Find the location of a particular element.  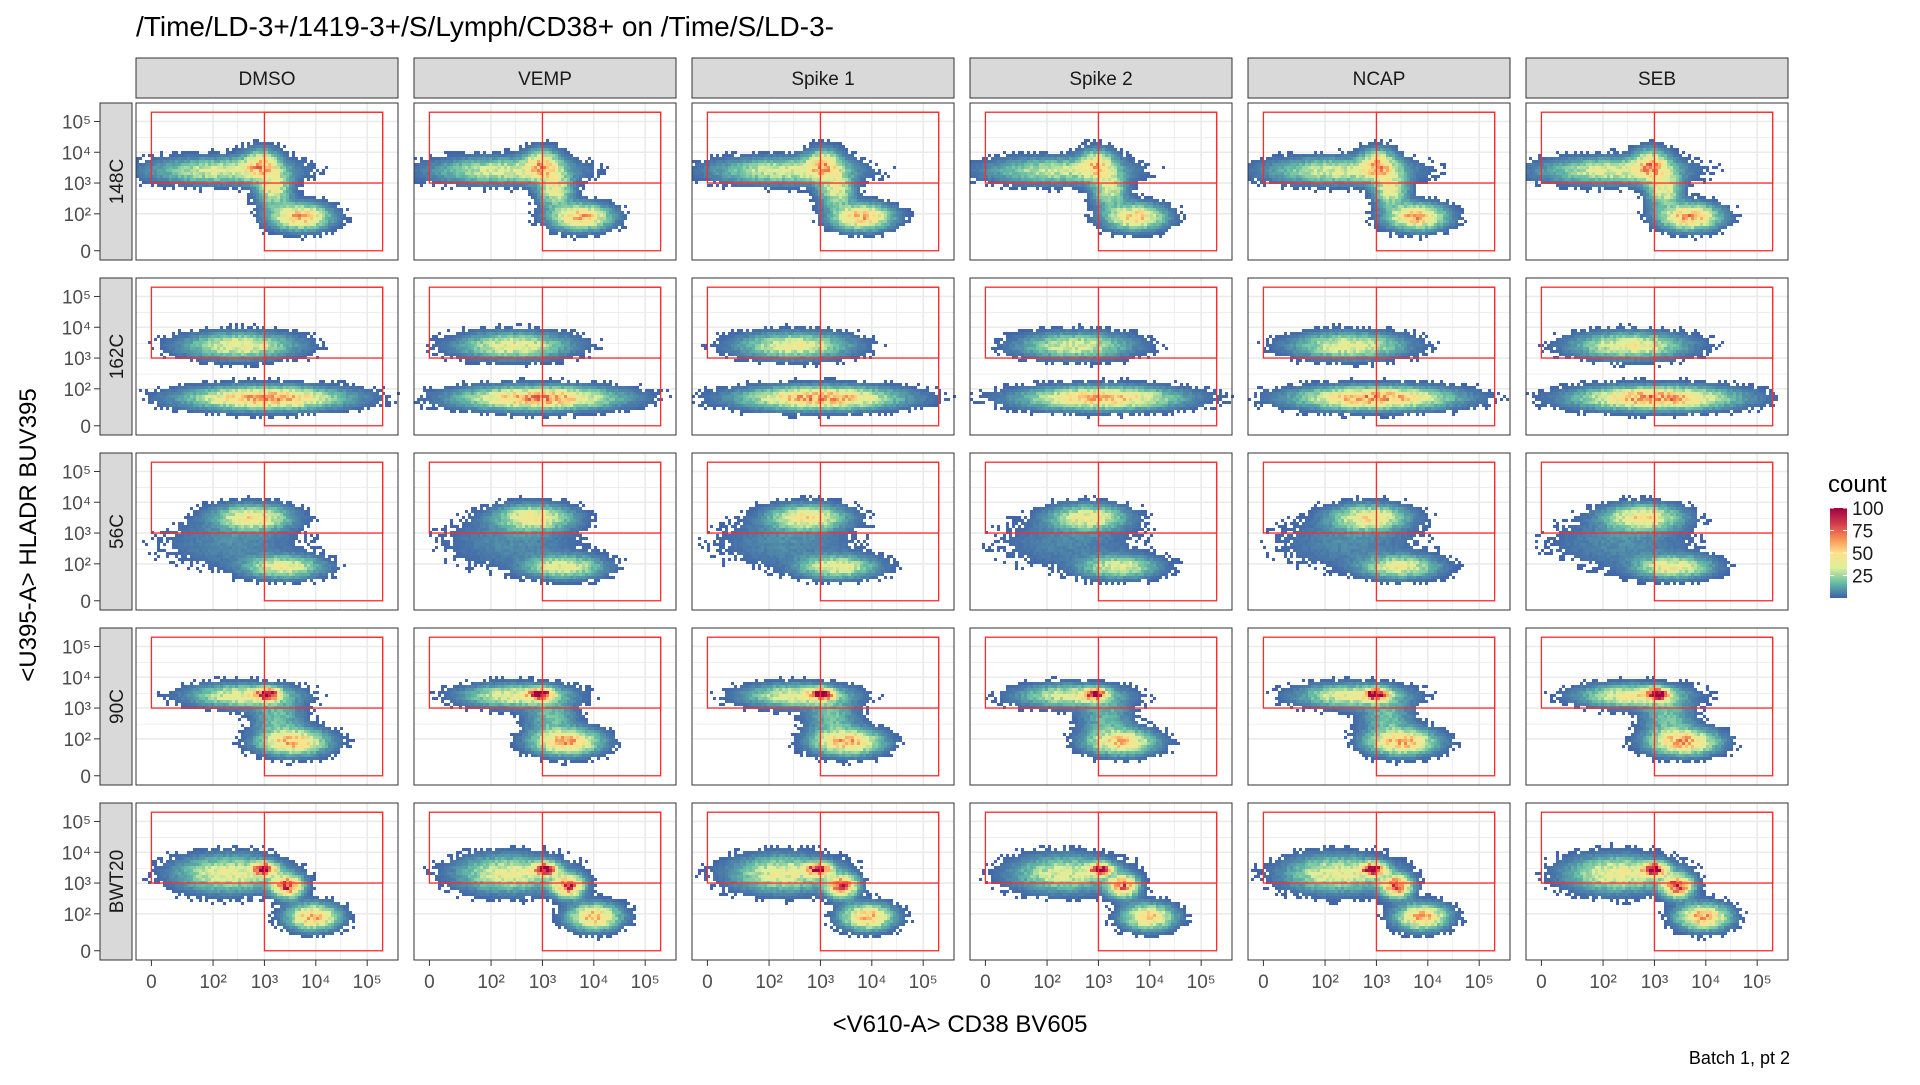

x-tick-label: 0 is located at coordinates (985, 982).